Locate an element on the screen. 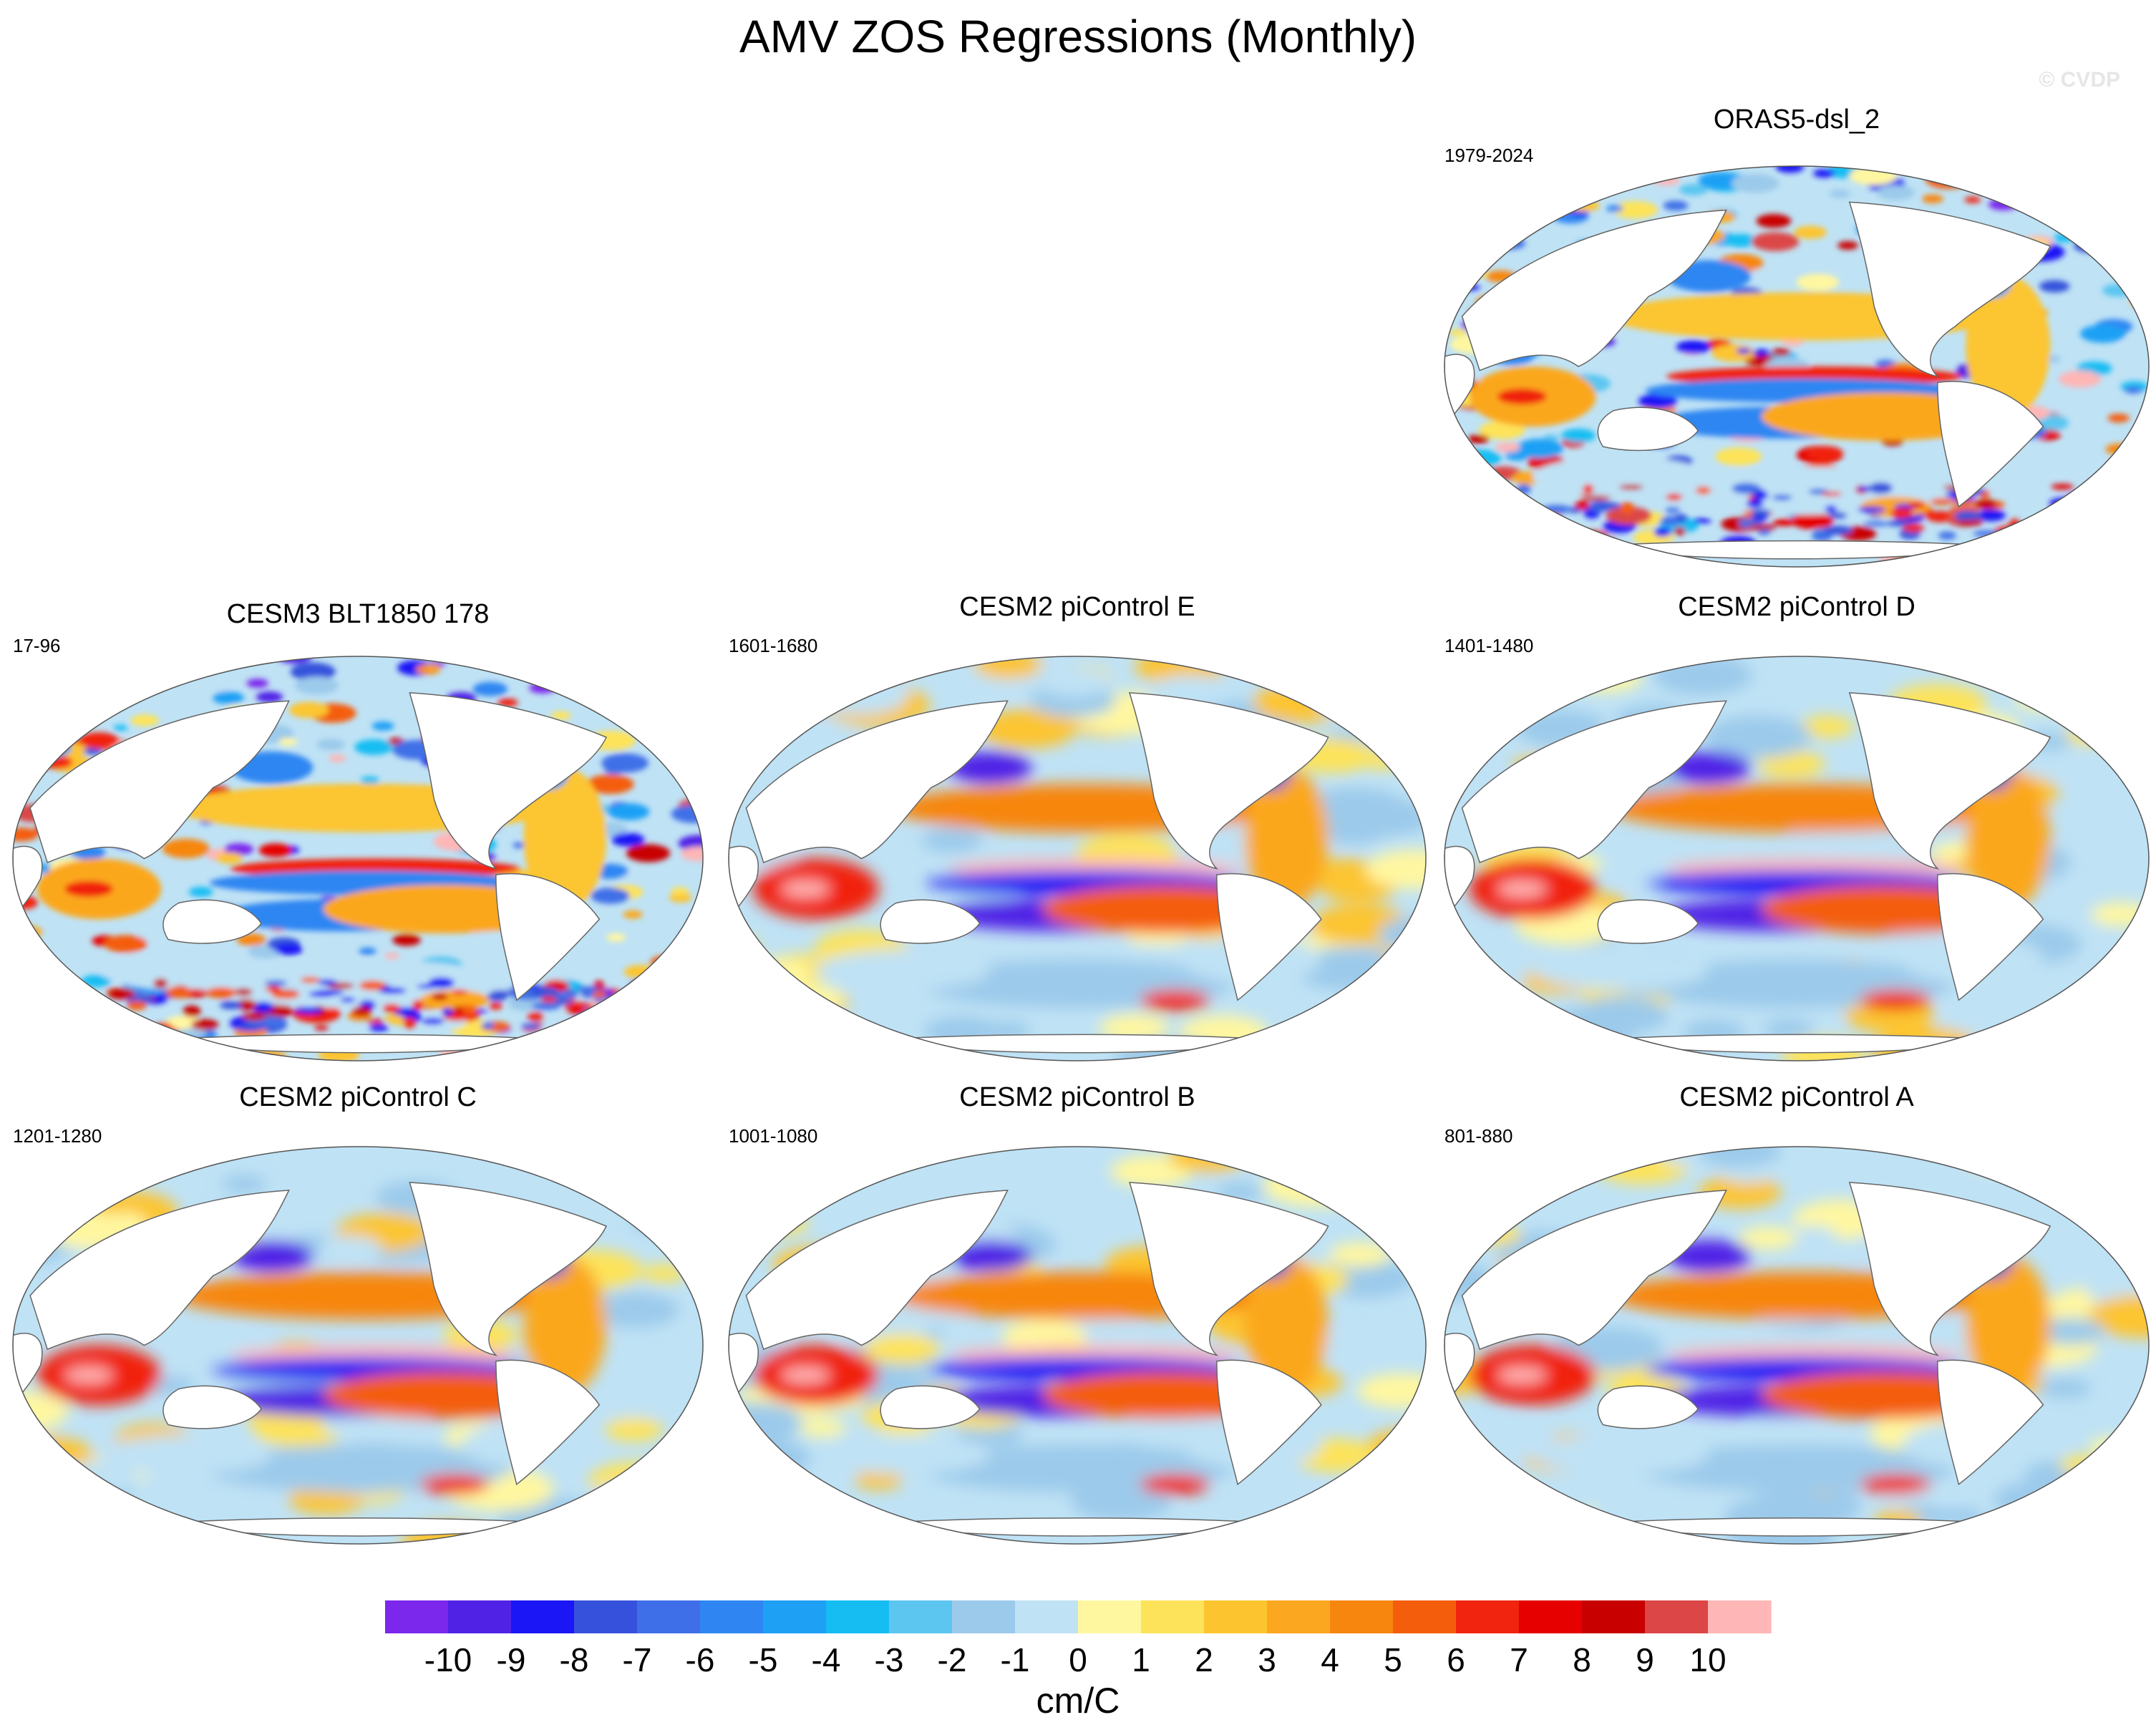 Image resolution: width=2156 pixels, height=1730 pixels. colorbar-tick-label: -6 is located at coordinates (701, 1659).